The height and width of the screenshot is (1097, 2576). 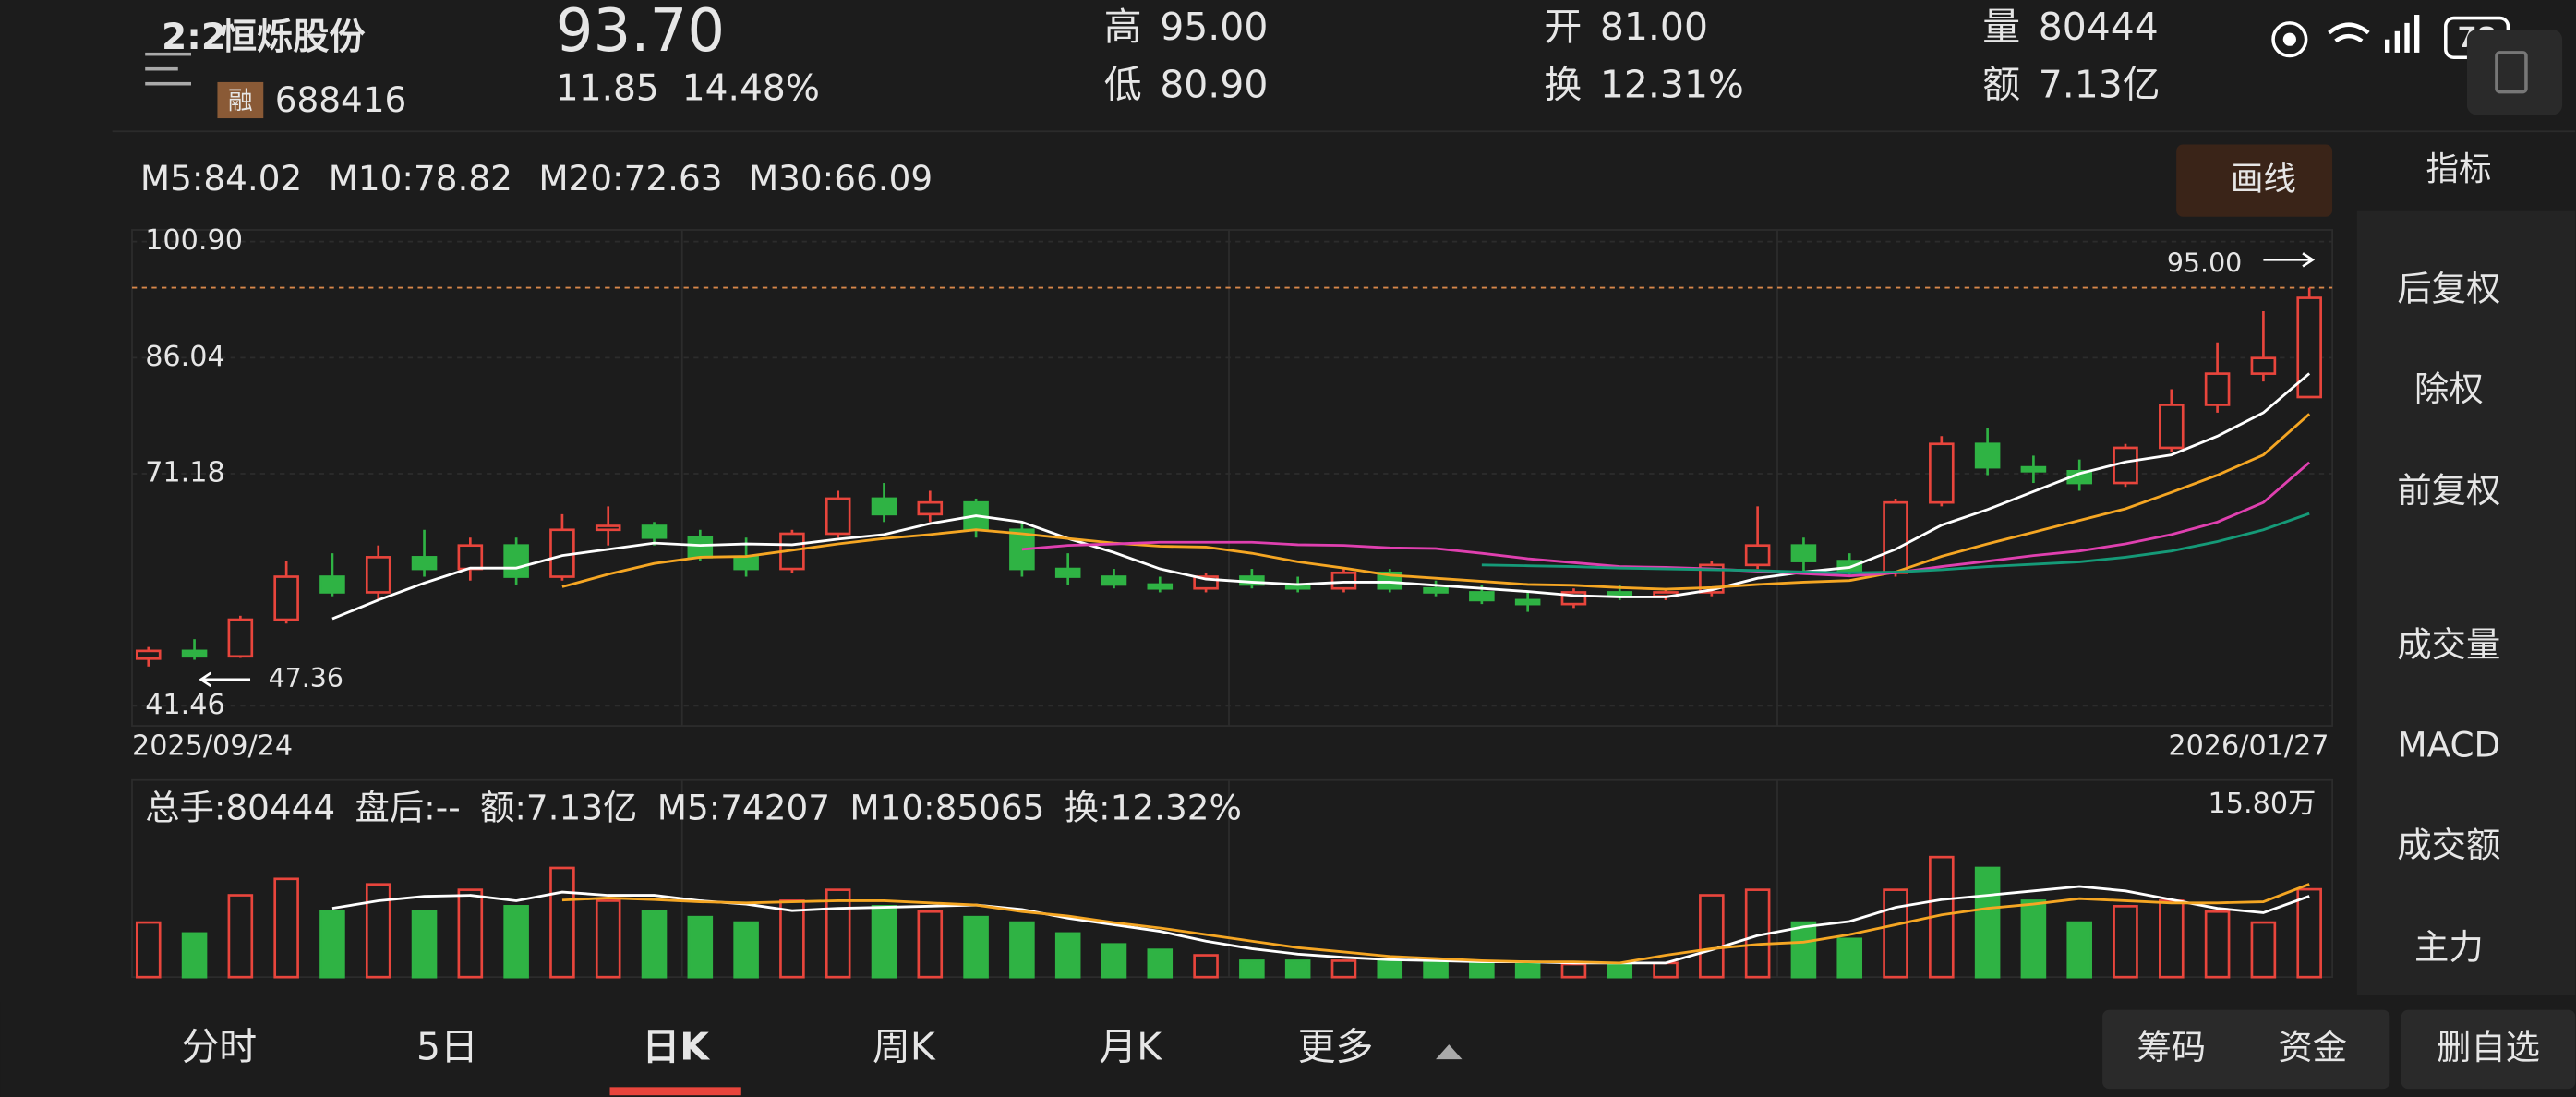 What do you see at coordinates (240, 101) in the screenshot?
I see `badge: 融` at bounding box center [240, 101].